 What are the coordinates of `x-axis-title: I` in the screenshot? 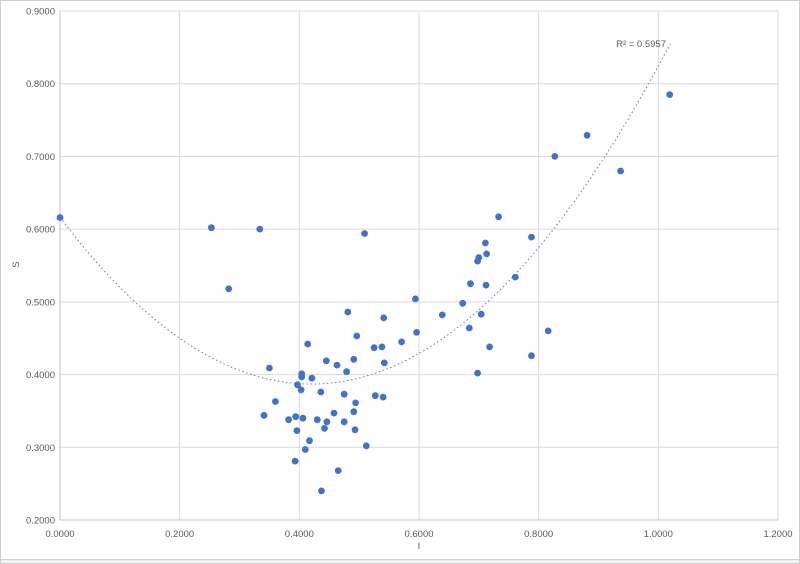 It's located at (419, 546).